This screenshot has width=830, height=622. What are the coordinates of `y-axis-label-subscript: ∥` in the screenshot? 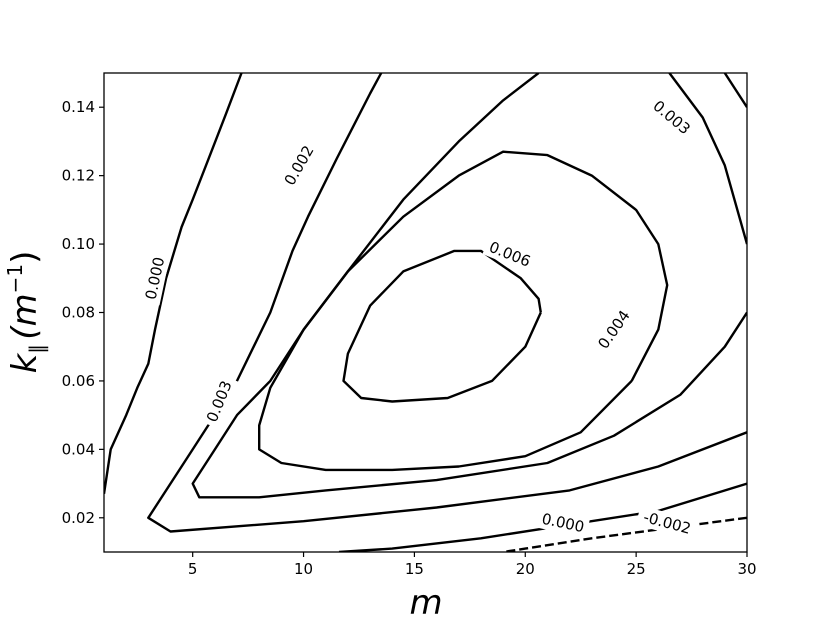 It's located at (37, 349).